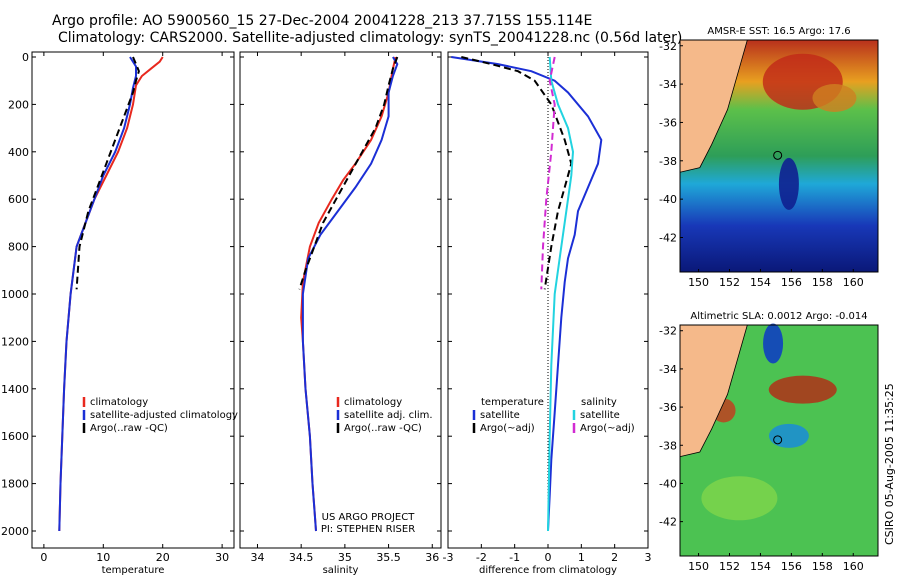 This screenshot has height=580, width=900. What do you see at coordinates (15, 436) in the screenshot?
I see `y-tick-label: 1600` at bounding box center [15, 436].